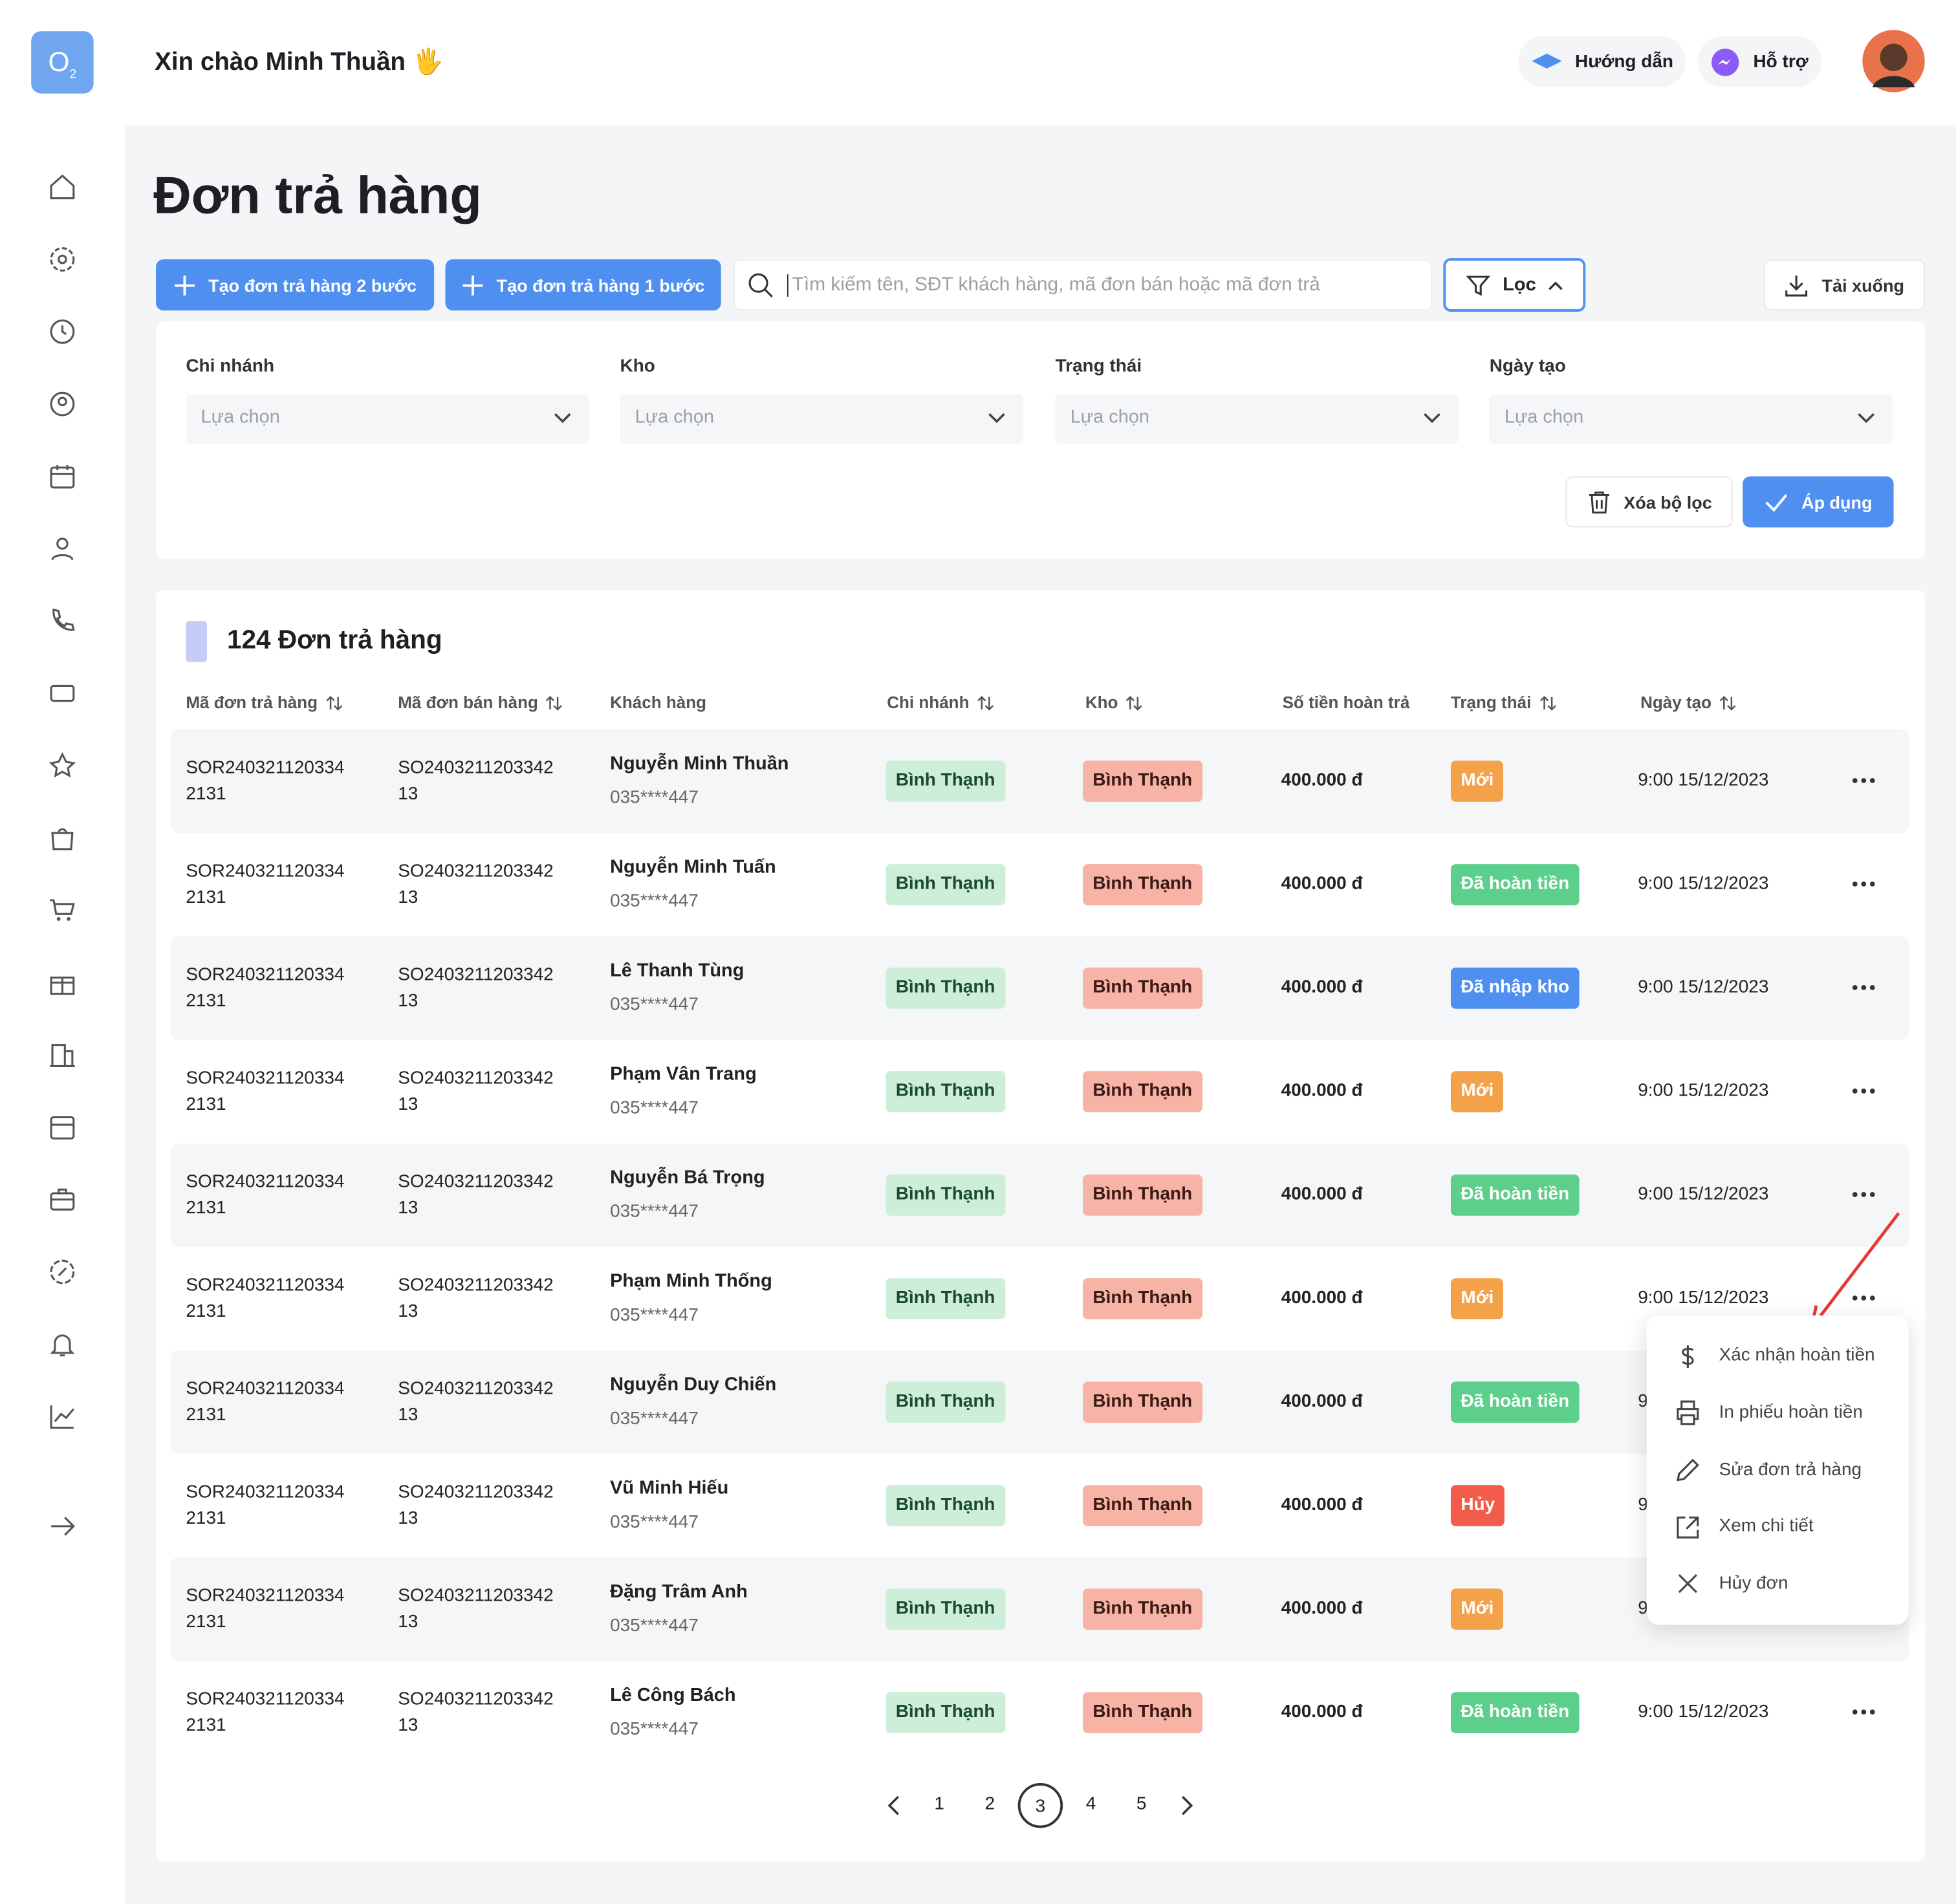 The height and width of the screenshot is (1904, 1956). Describe the element at coordinates (1818, 502) in the screenshot. I see `apply-button: Áp dụng` at that location.